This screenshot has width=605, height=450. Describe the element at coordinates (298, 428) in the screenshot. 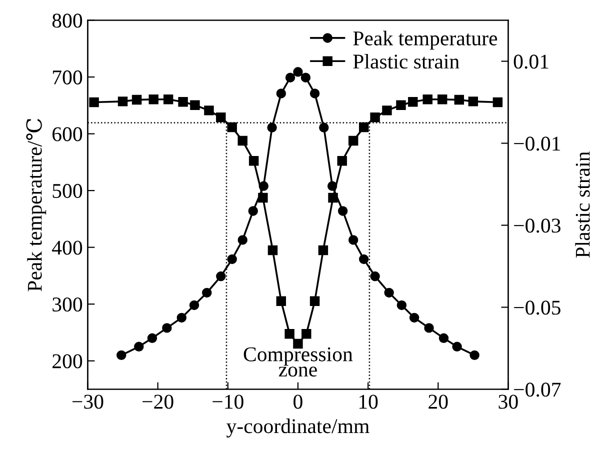

I see `x-axis-title: y-coordinate/mm` at that location.